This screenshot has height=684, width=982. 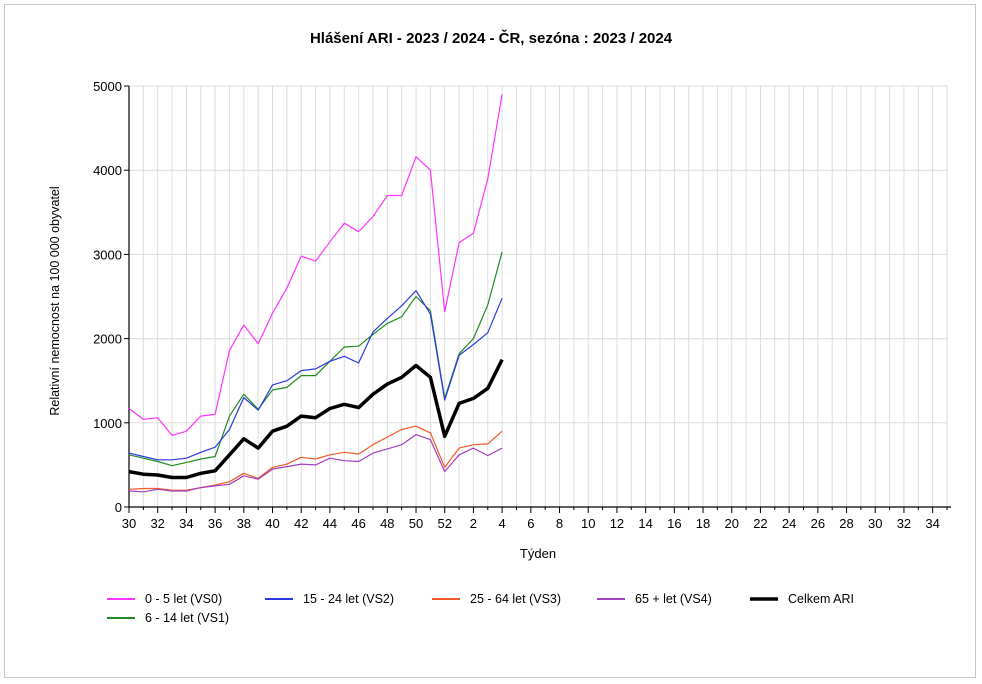 What do you see at coordinates (559, 523) in the screenshot?
I see `x-tick-label: 8` at bounding box center [559, 523].